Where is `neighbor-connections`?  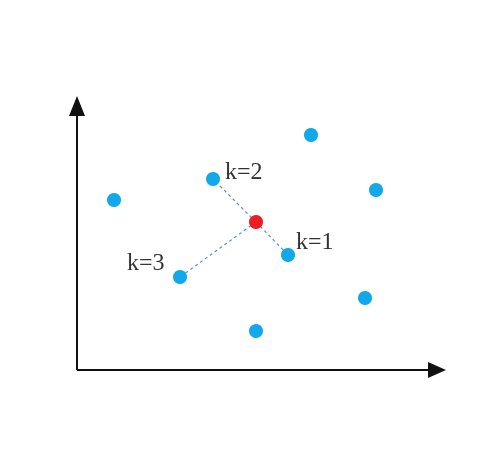 neighbor-connections is located at coordinates (234, 228).